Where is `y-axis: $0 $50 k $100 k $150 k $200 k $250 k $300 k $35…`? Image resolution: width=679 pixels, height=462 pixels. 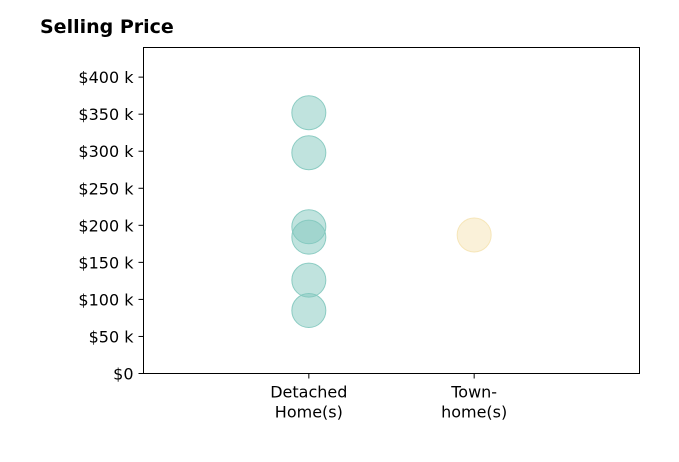
y-axis: $0 $50 k $100 k $150 k $200 k $250 k $300 k $35… is located at coordinates (111, 226).